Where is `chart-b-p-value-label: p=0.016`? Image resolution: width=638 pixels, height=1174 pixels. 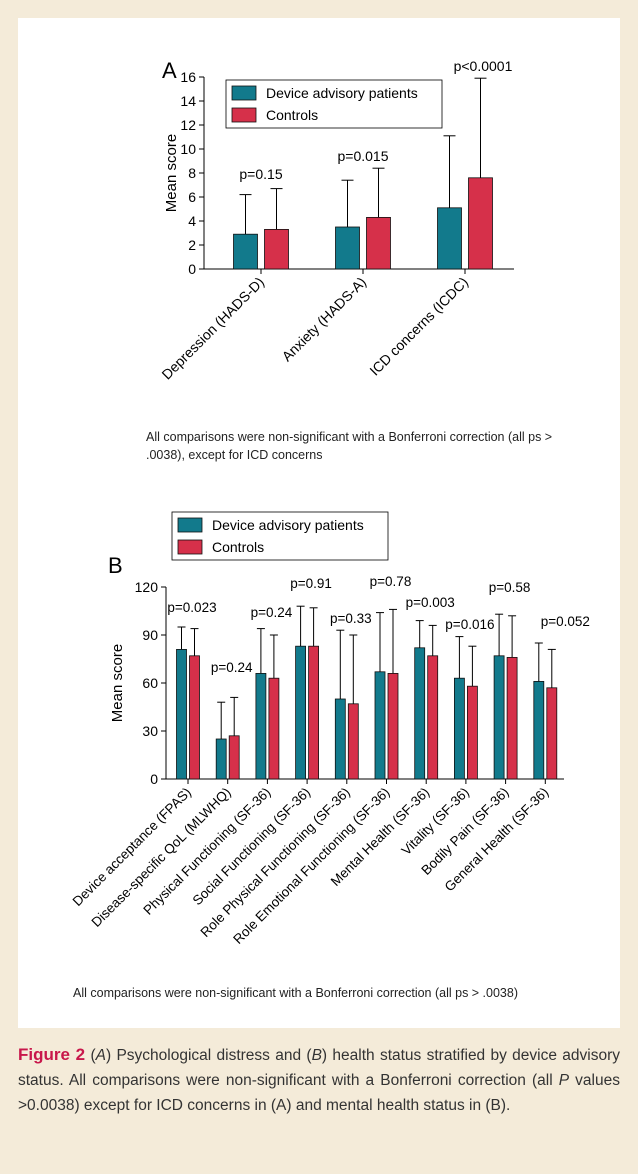 chart-b-p-value-label: p=0.016 is located at coordinates (469, 624).